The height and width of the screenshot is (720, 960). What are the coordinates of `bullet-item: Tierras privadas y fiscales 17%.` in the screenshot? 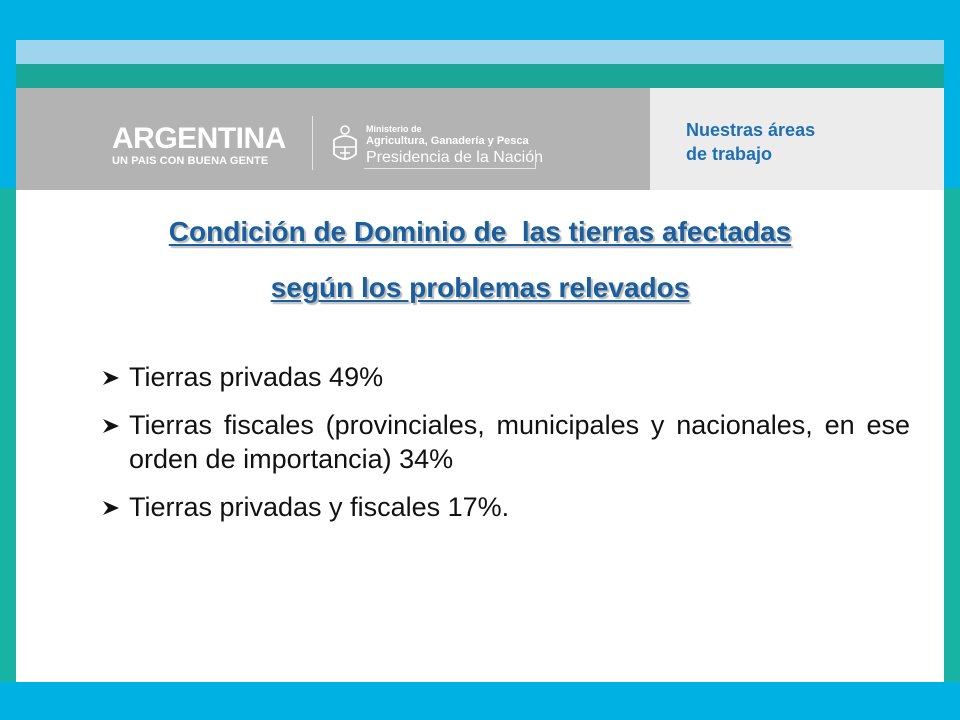 It's located at (506, 507).